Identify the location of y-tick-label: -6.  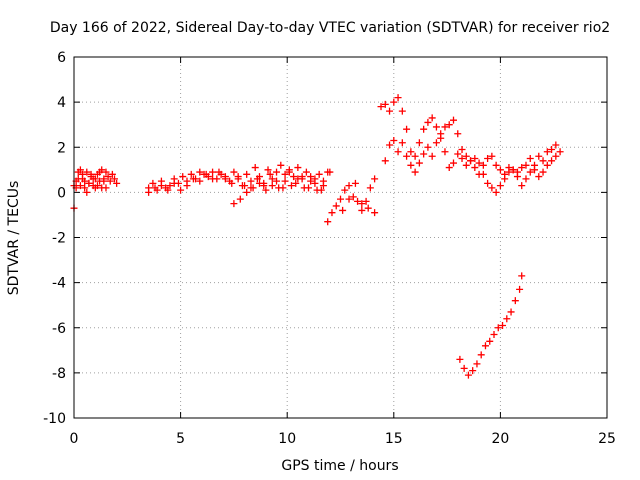
(59, 329).